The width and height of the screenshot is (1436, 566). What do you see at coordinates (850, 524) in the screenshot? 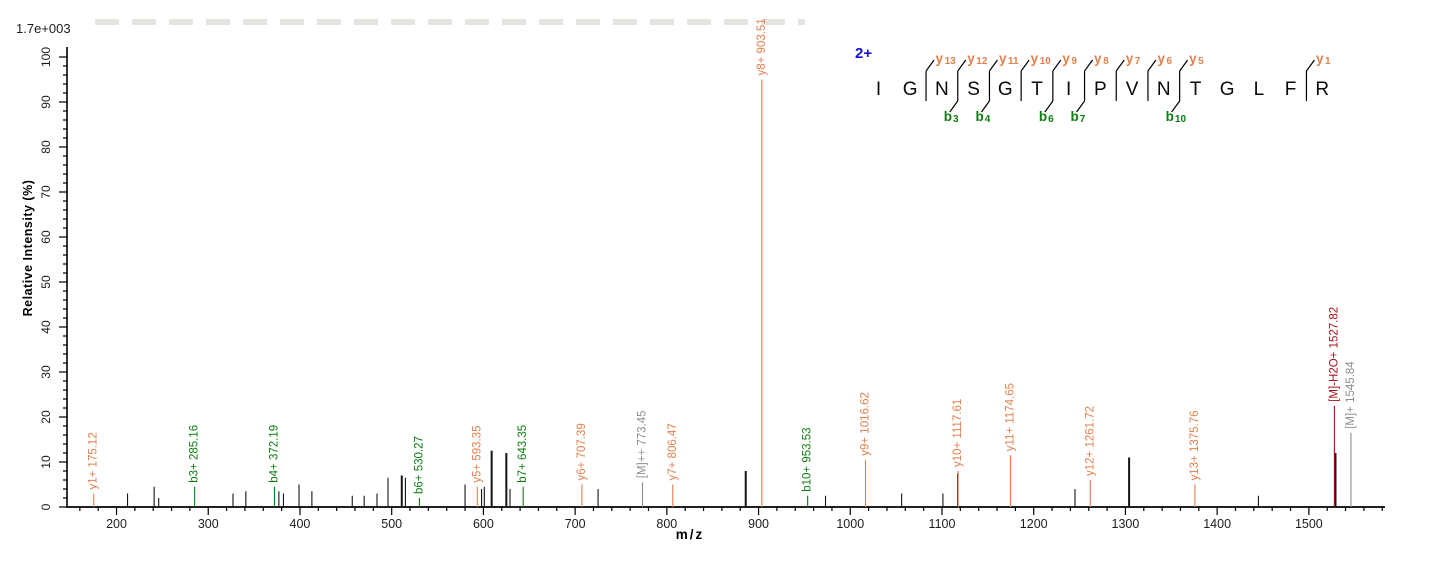
I see `x-tick-label: 1000` at bounding box center [850, 524].